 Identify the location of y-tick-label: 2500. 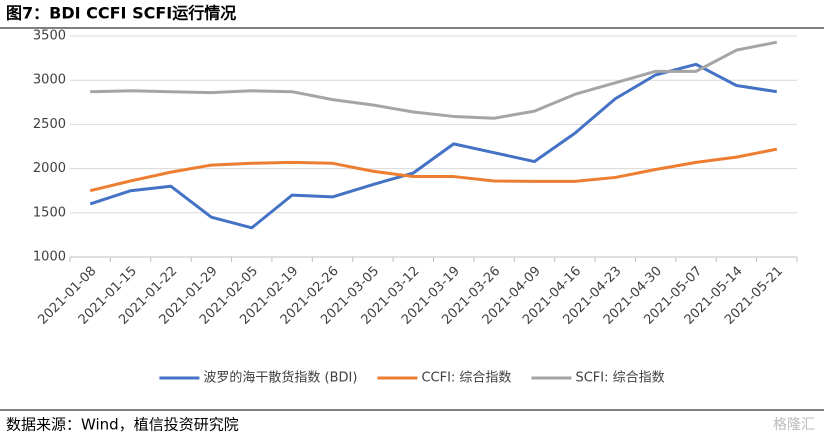
(49, 124).